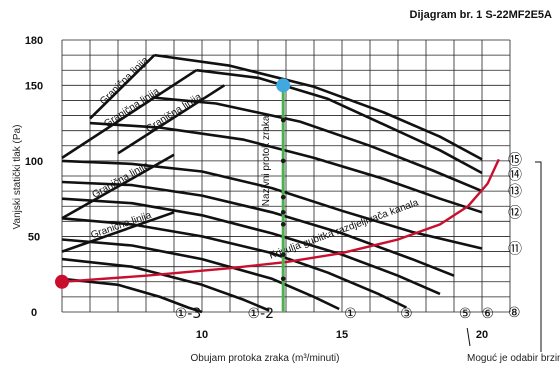 This screenshot has width=560, height=369. What do you see at coordinates (515, 175) in the screenshot?
I see `right-speed-label: ⑭` at bounding box center [515, 175].